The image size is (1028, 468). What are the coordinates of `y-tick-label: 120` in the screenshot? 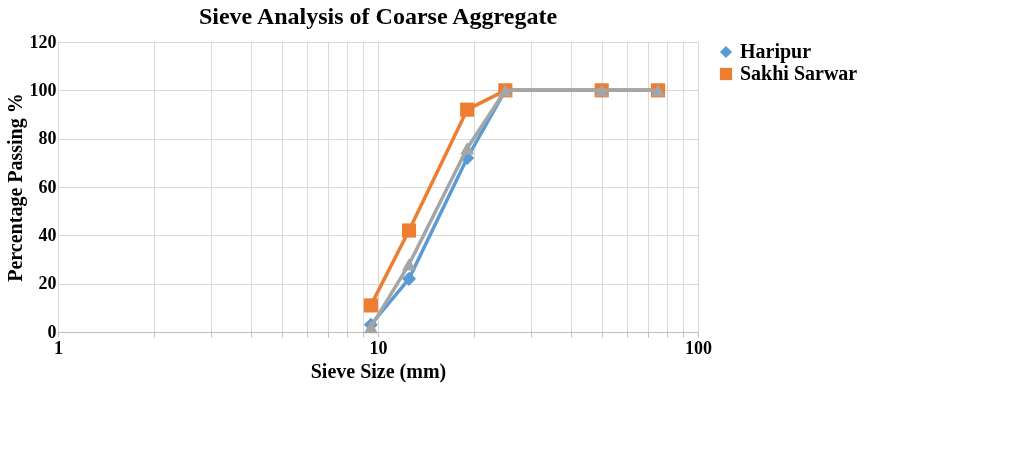 It's located at (43, 41).